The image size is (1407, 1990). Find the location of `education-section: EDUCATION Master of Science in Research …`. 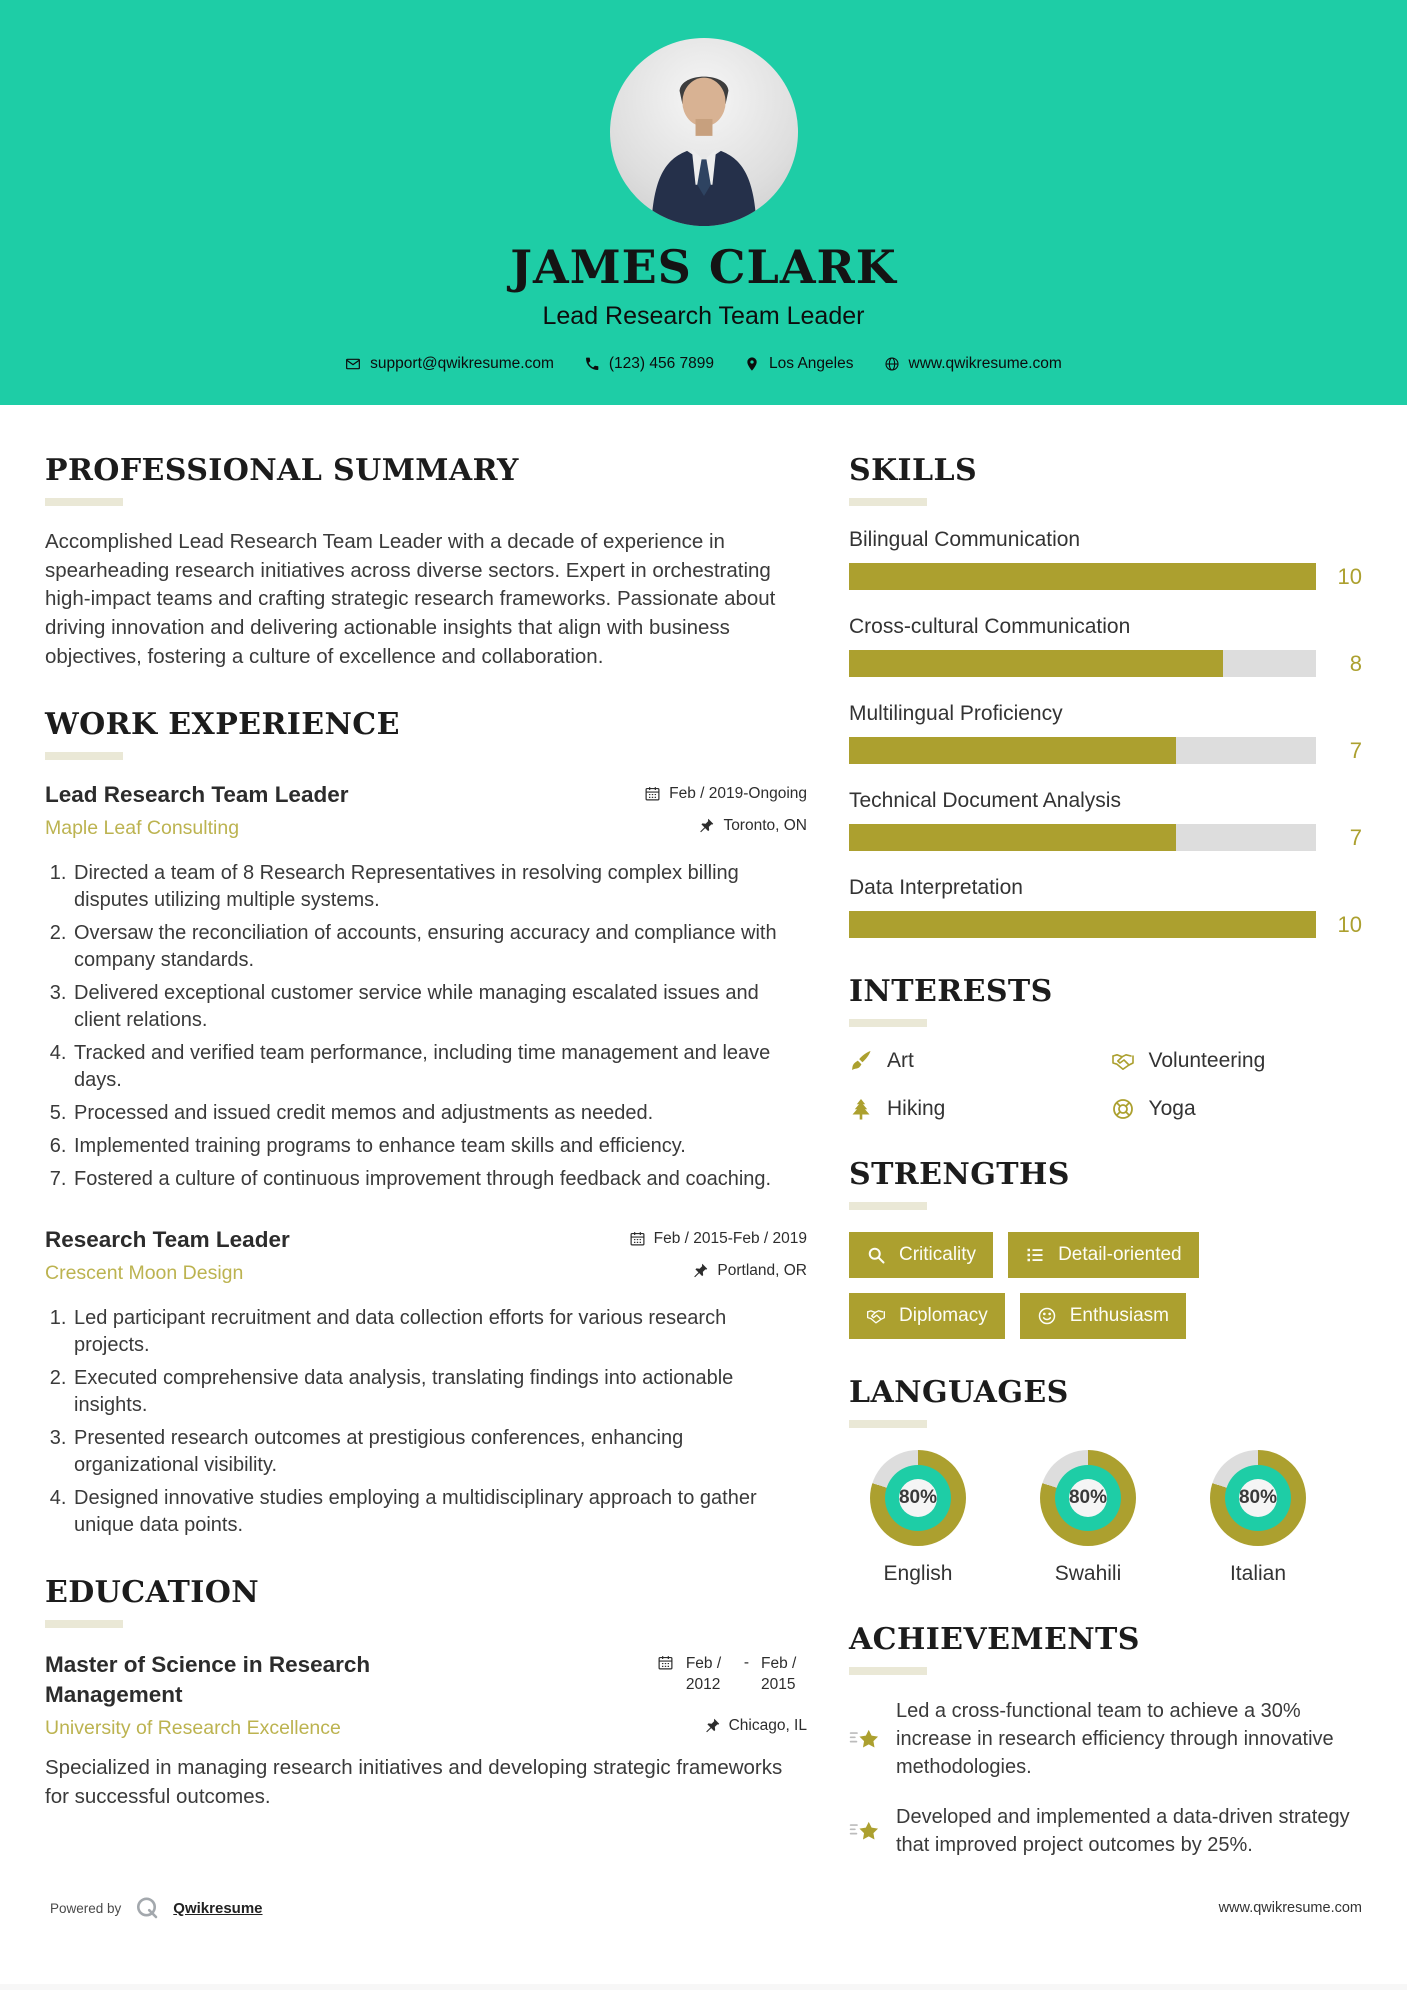

education-section: EDUCATION Master of Science in Research … is located at coordinates (426, 1693).